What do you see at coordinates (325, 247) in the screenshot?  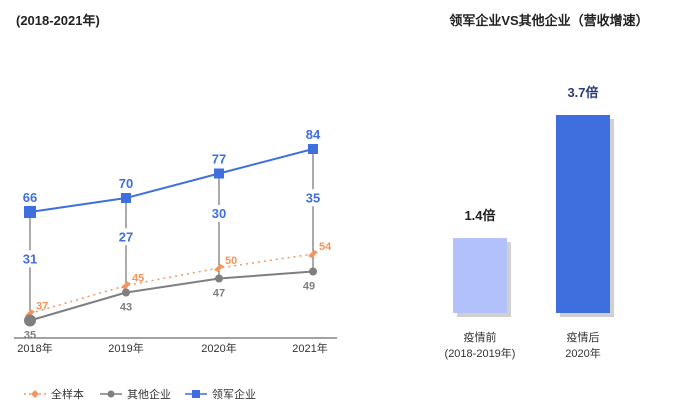 I see `full-sample-value-label: 54` at bounding box center [325, 247].